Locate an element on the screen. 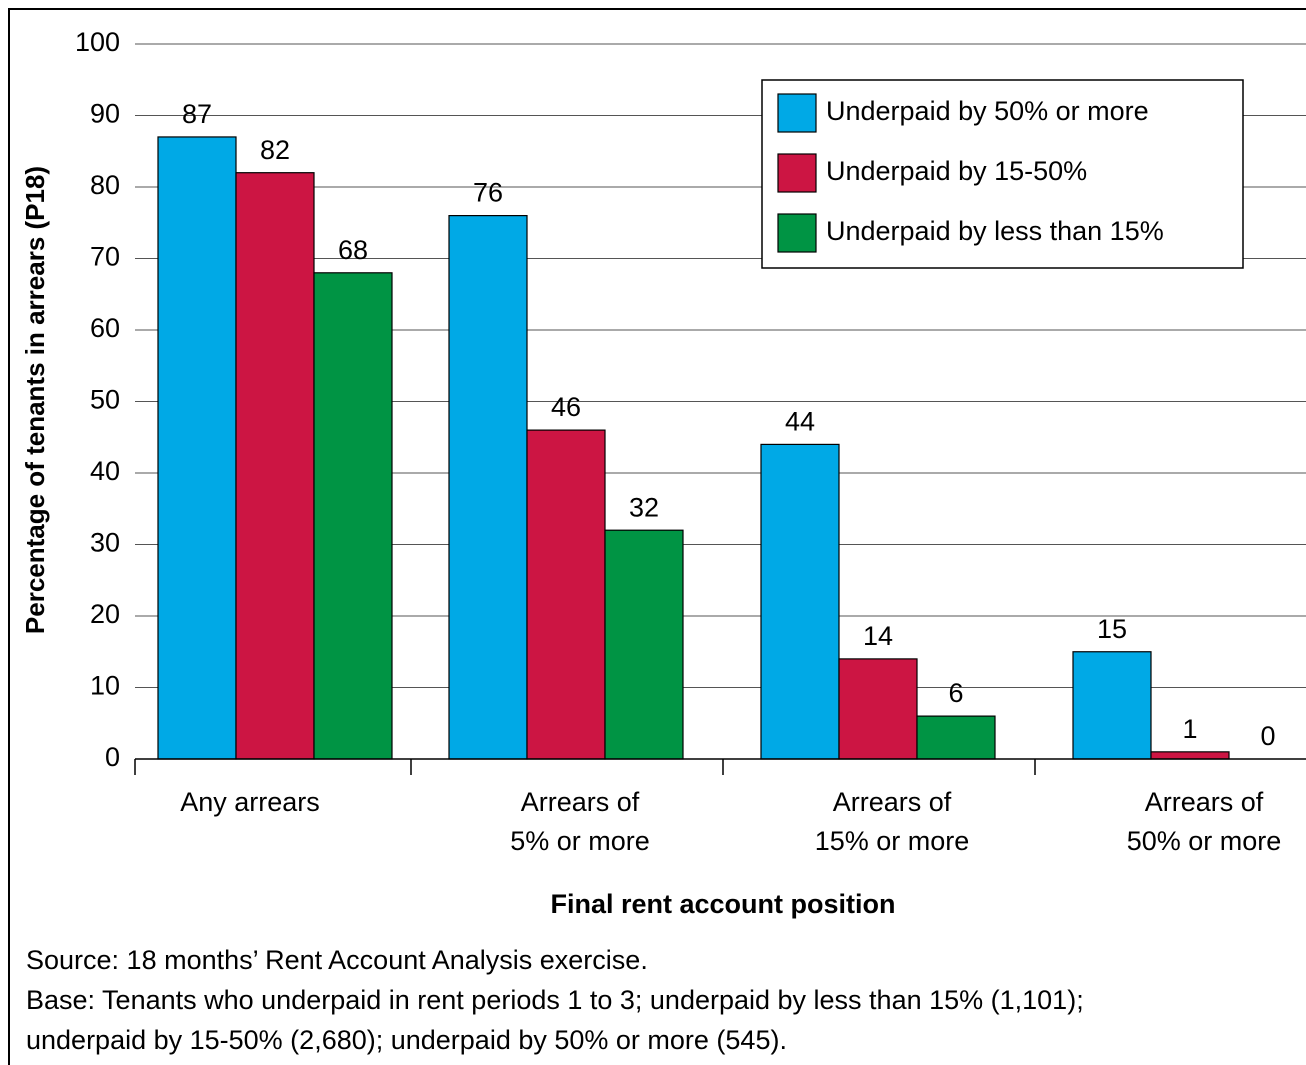 The image size is (1306, 1065). legend-label: Underpaid by 50% or more is located at coordinates (987, 111).